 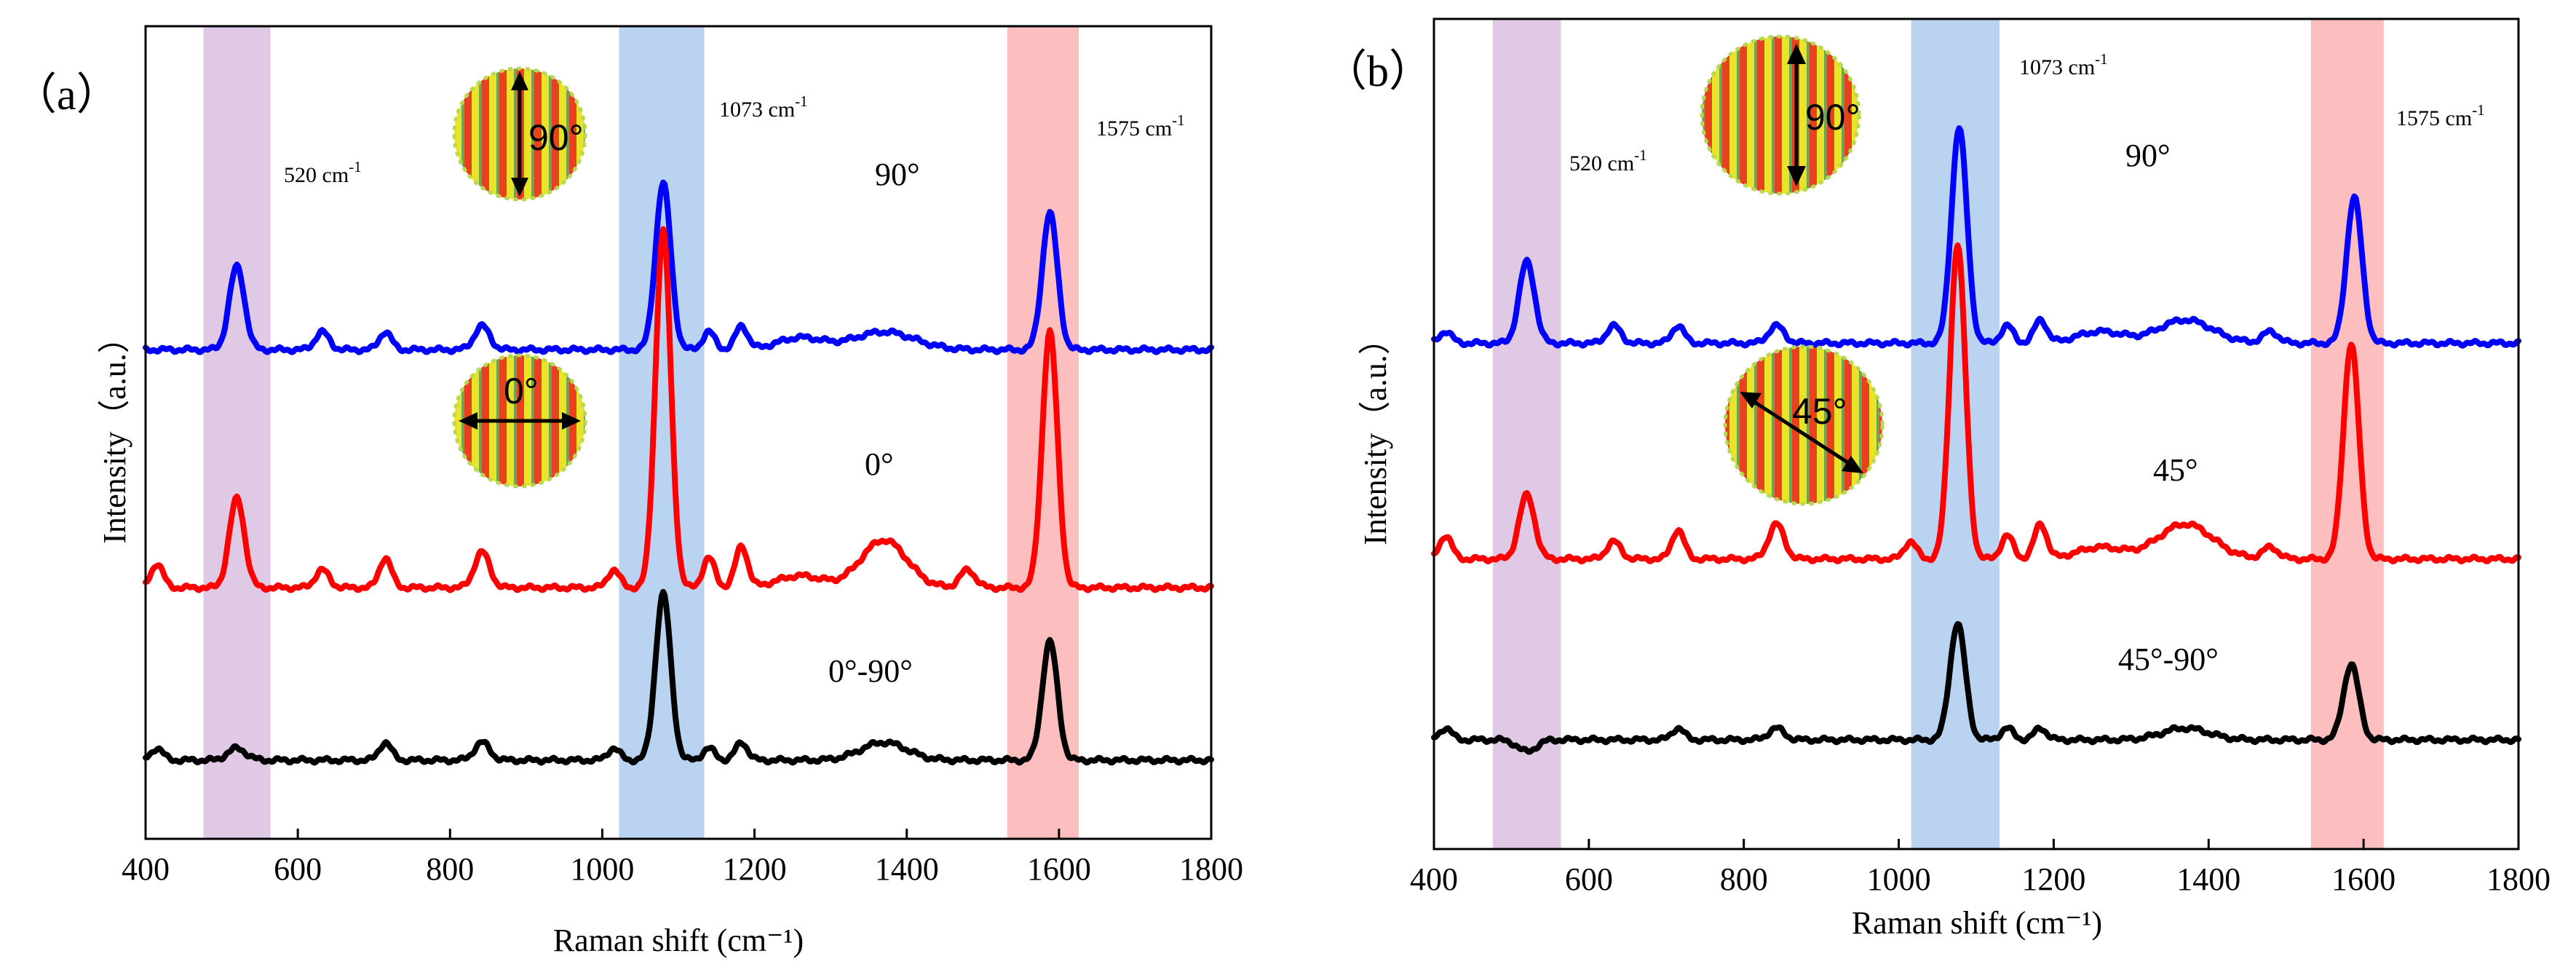 What do you see at coordinates (298, 869) in the screenshot?
I see `x-tick-label-a-1: 600` at bounding box center [298, 869].